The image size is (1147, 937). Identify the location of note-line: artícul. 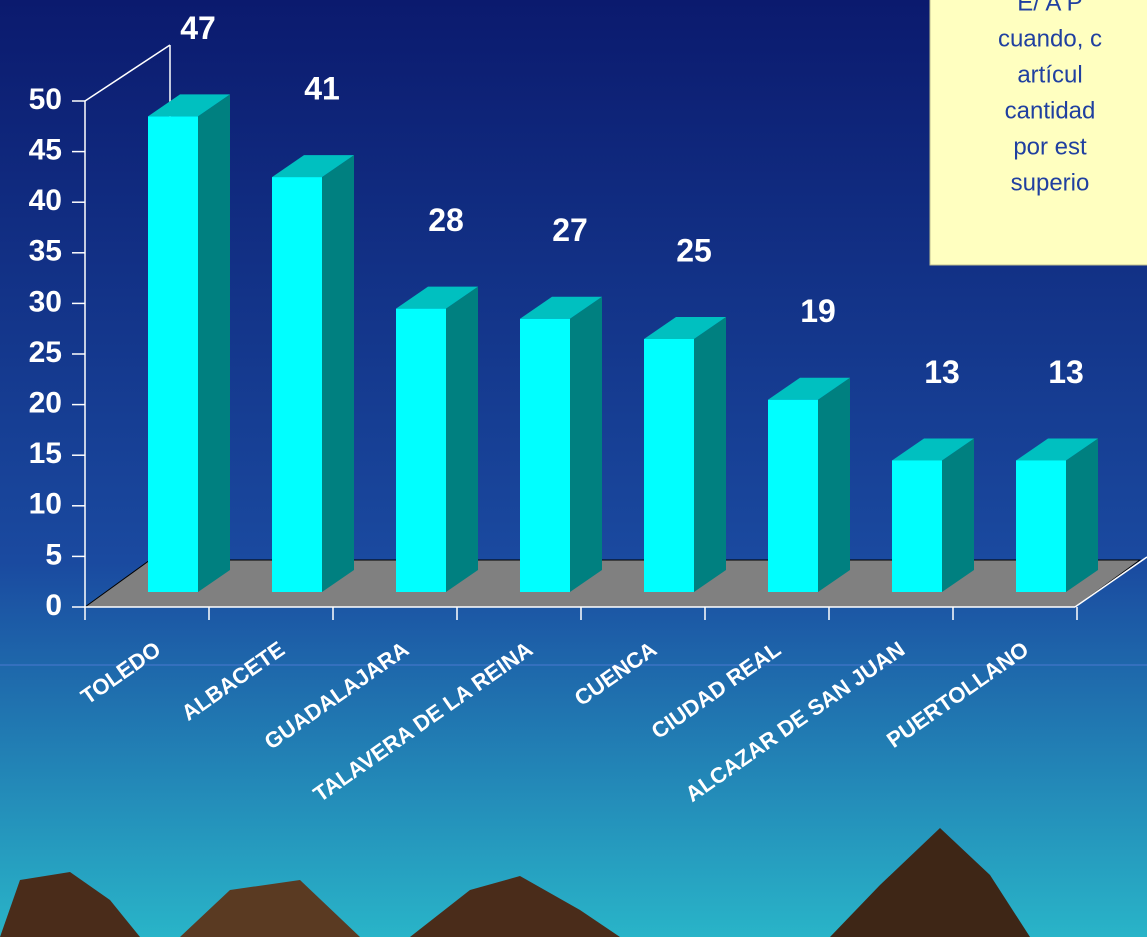
(1049, 74).